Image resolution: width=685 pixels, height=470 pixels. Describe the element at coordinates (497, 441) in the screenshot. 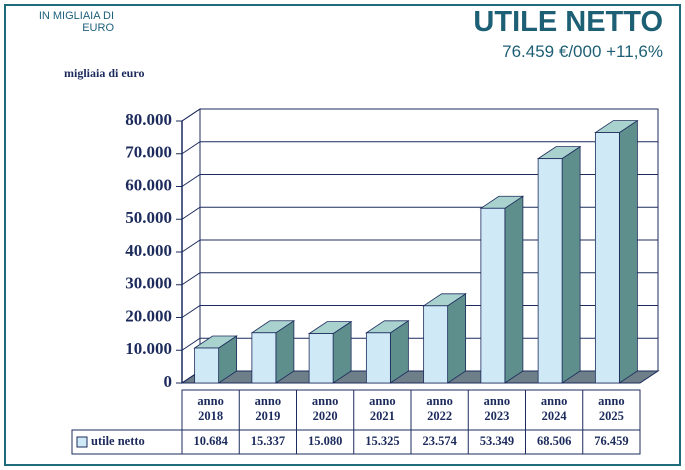

I see `value-label: 53.349` at that location.